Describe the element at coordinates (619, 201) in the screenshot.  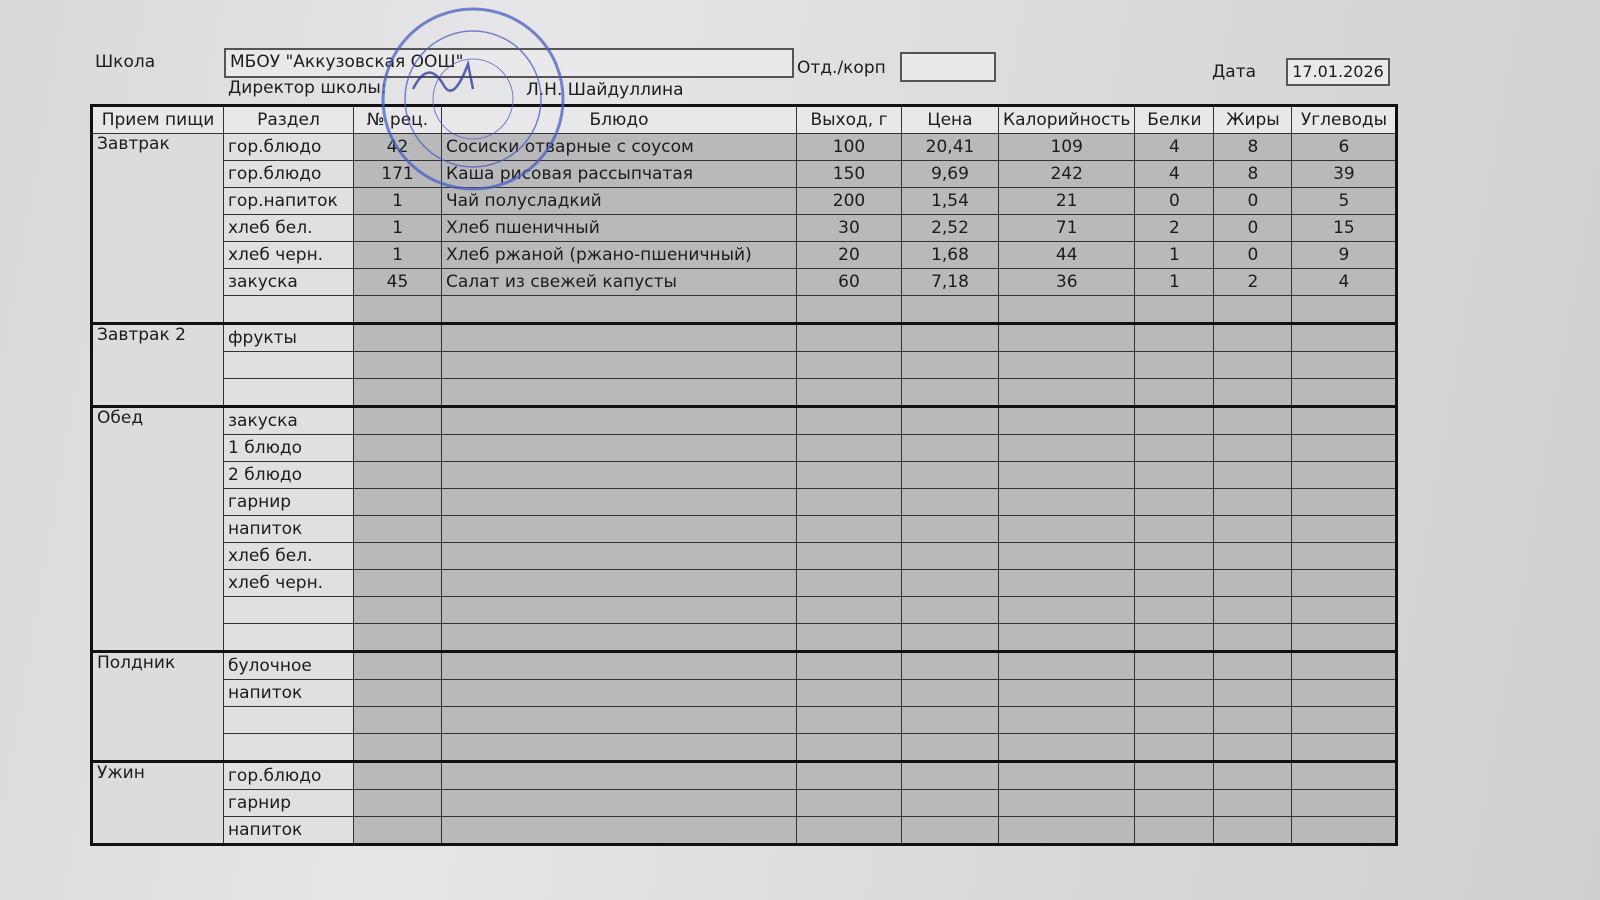
I see `dish-cell: Чай полусладкий` at that location.